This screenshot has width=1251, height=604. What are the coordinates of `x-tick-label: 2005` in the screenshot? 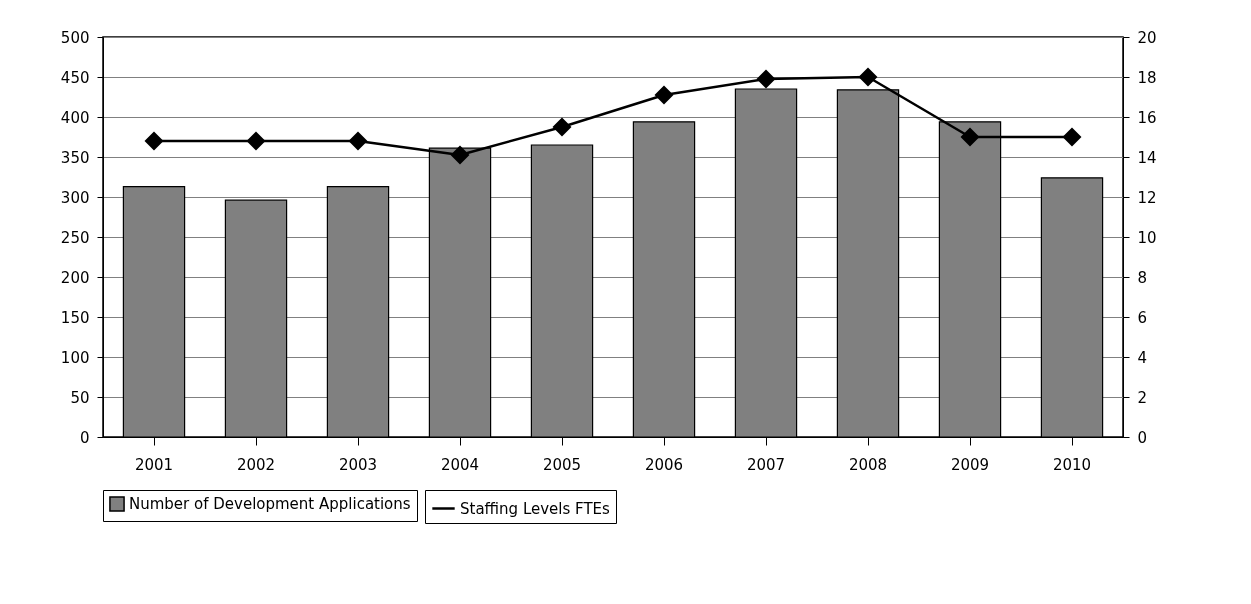 It's located at (562, 464).